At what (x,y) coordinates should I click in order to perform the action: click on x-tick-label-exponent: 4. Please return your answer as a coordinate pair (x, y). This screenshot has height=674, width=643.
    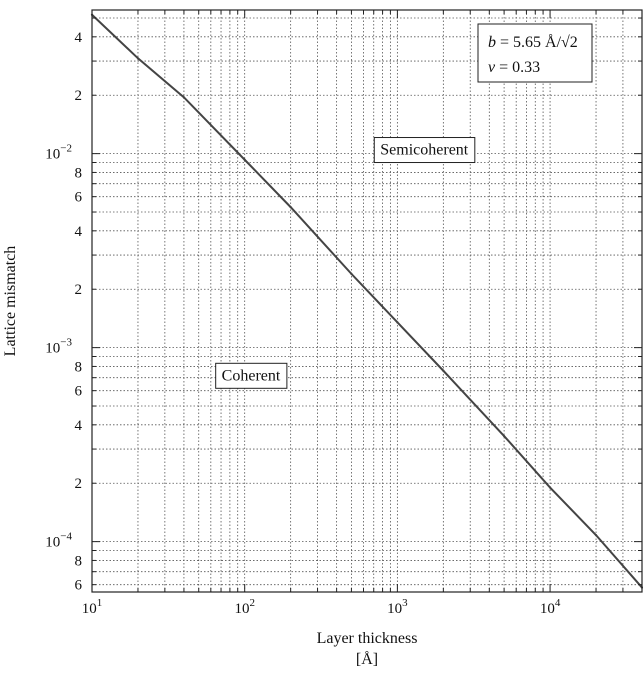
    Looking at the image, I should click on (558, 603).